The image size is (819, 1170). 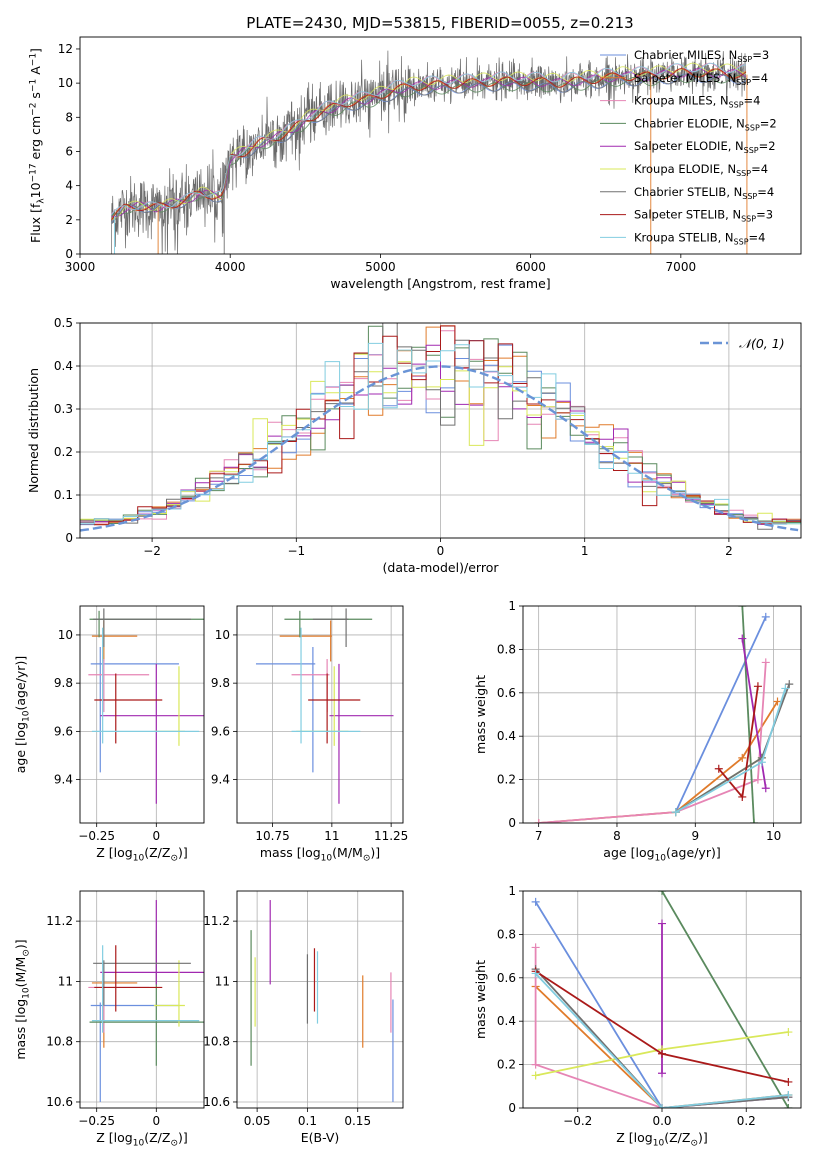 I want to click on label-part: −17, so click(x=34, y=172).